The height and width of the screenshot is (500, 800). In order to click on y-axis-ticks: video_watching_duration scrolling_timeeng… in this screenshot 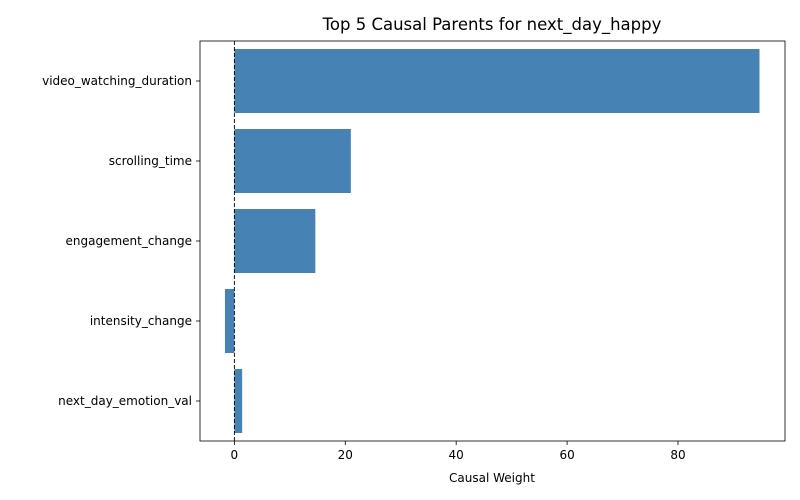, I will do `click(121, 241)`.